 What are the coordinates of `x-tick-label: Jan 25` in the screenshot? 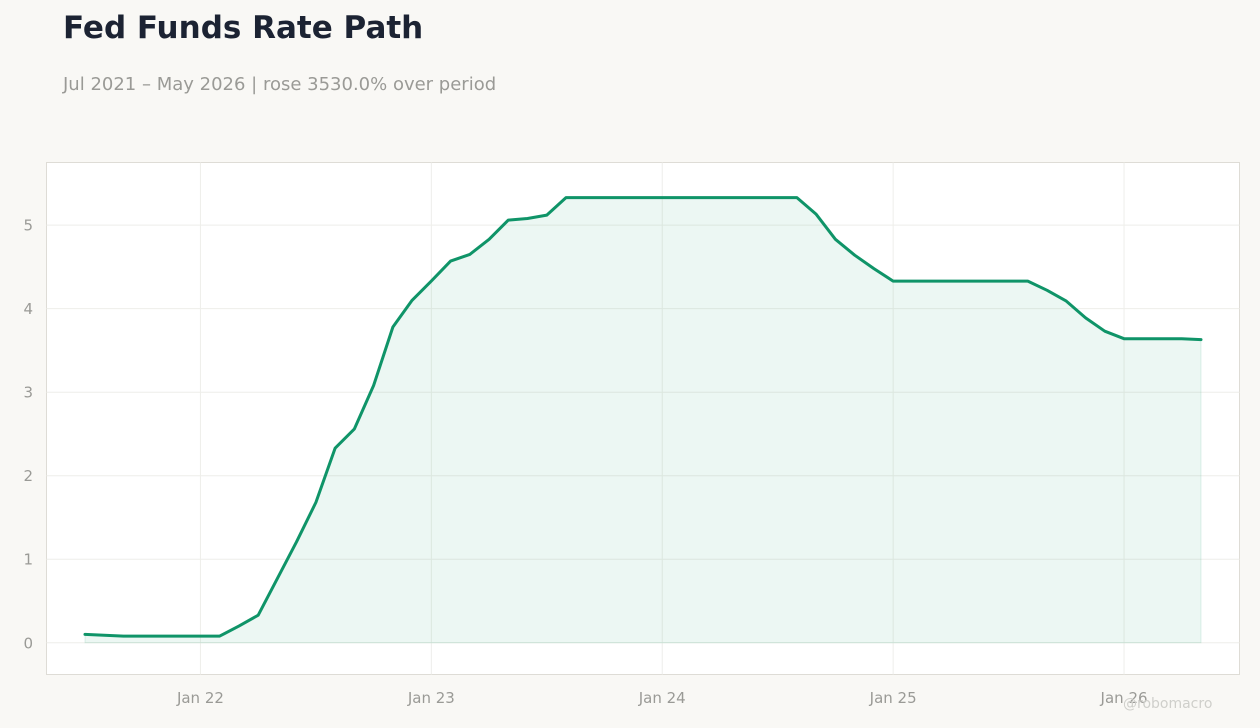 It's located at (893, 698).